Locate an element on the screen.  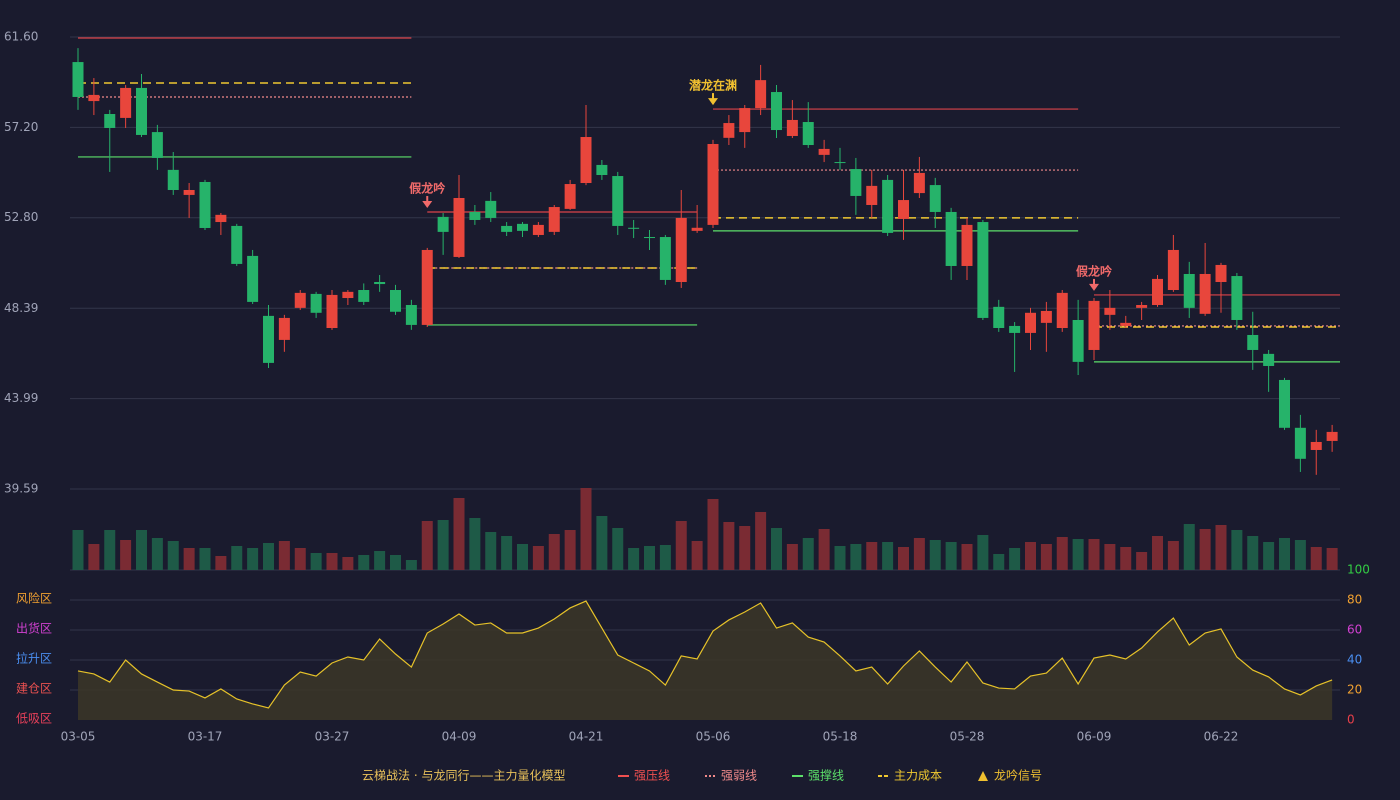
legend-symbol is located at coordinates (983, 776).